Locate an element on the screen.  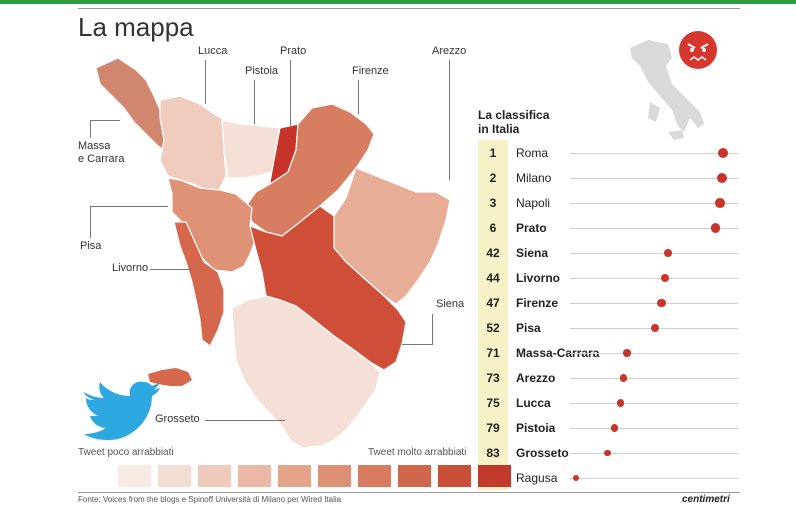
ranking-row: 79 Pistoia is located at coordinates (608, 427).